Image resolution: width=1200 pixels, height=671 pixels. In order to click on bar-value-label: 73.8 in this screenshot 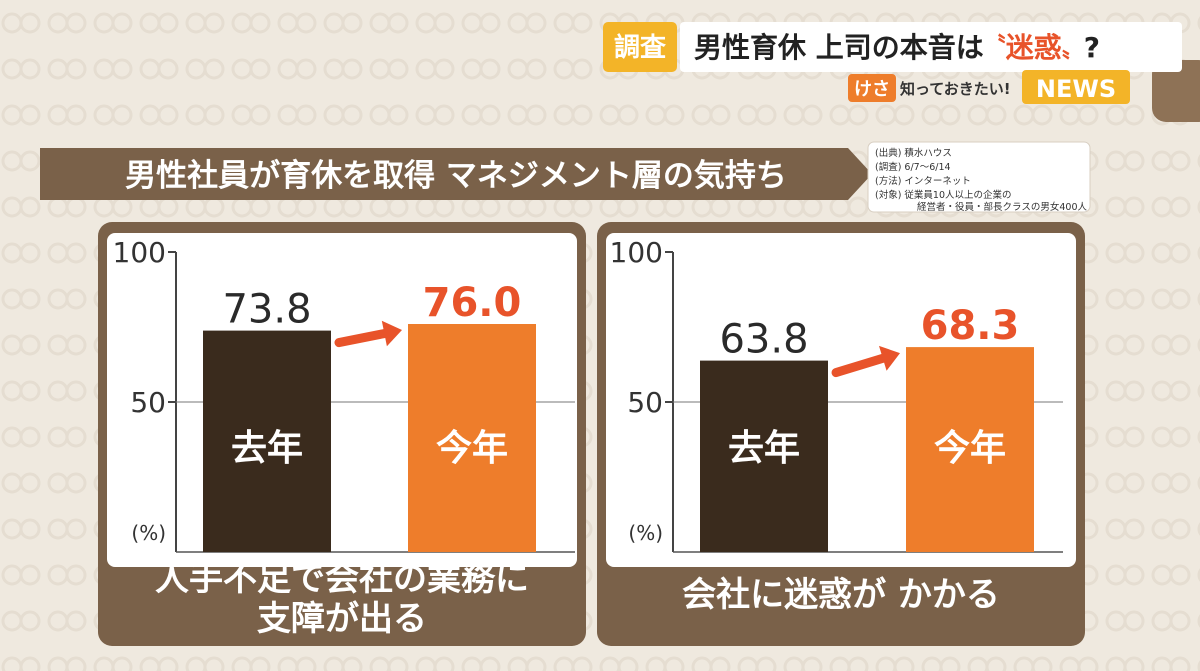, I will do `click(266, 310)`.